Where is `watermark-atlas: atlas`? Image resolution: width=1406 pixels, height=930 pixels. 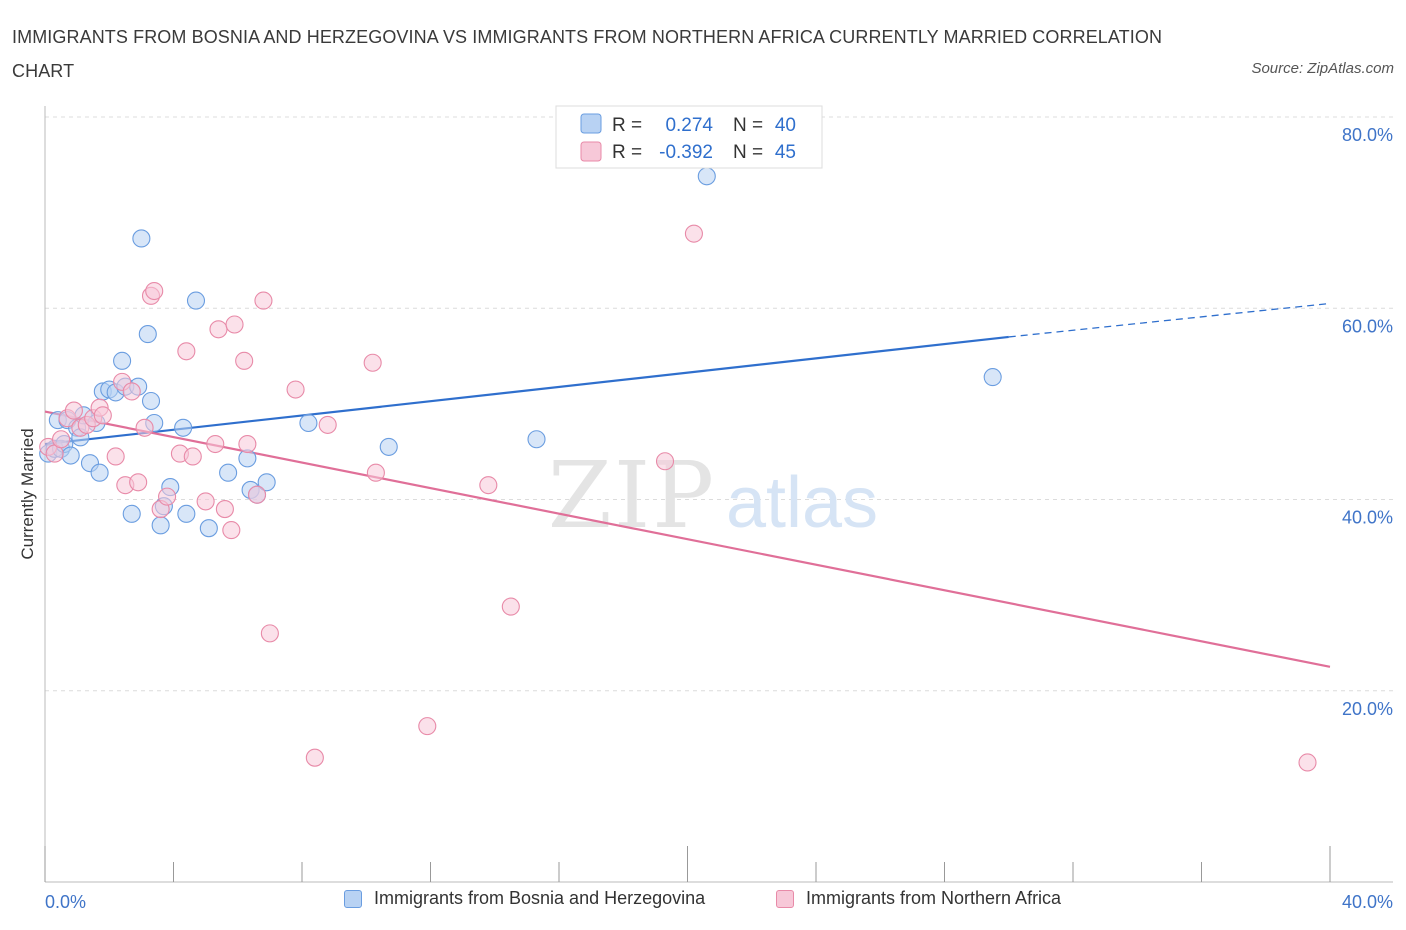 watermark-atlas: atlas is located at coordinates (802, 503).